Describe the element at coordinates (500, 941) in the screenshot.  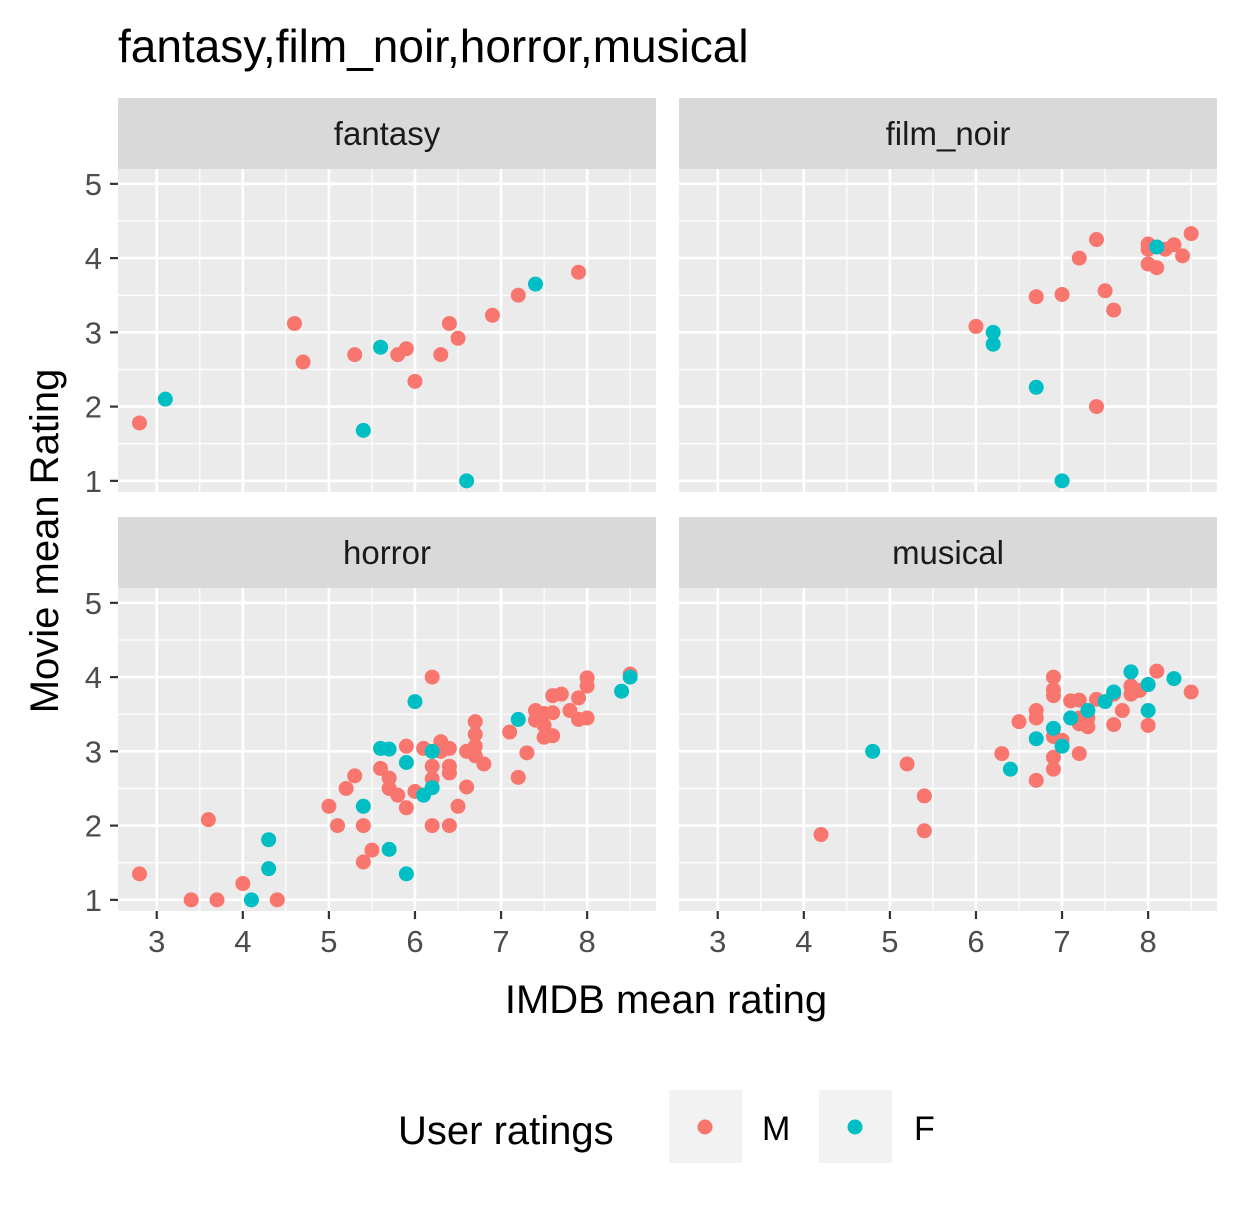
I see `x-tick-label: 7` at that location.